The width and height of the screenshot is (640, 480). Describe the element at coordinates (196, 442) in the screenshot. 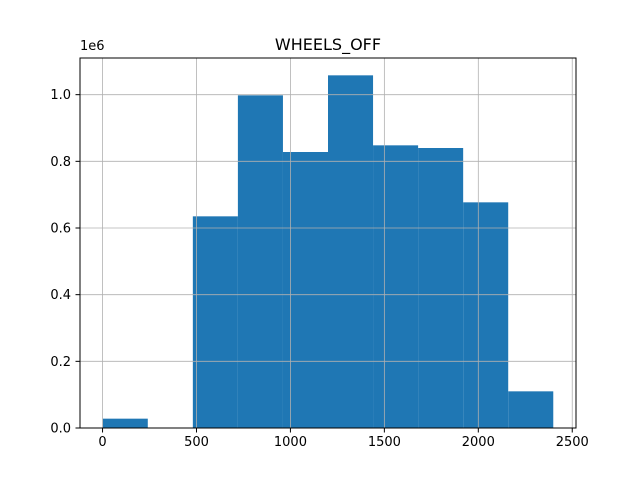

I see `x-tick-label: 500` at that location.